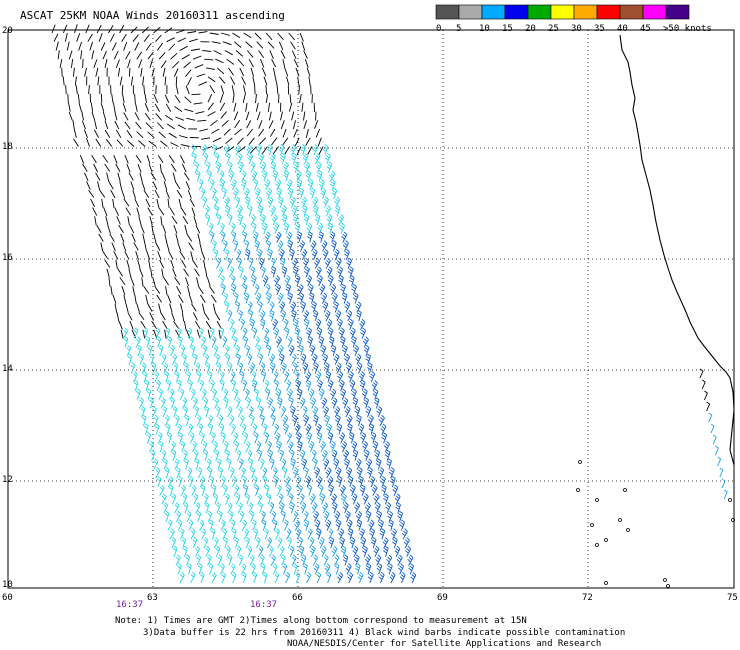  I want to click on lon-tick-69: 69, so click(442, 598).